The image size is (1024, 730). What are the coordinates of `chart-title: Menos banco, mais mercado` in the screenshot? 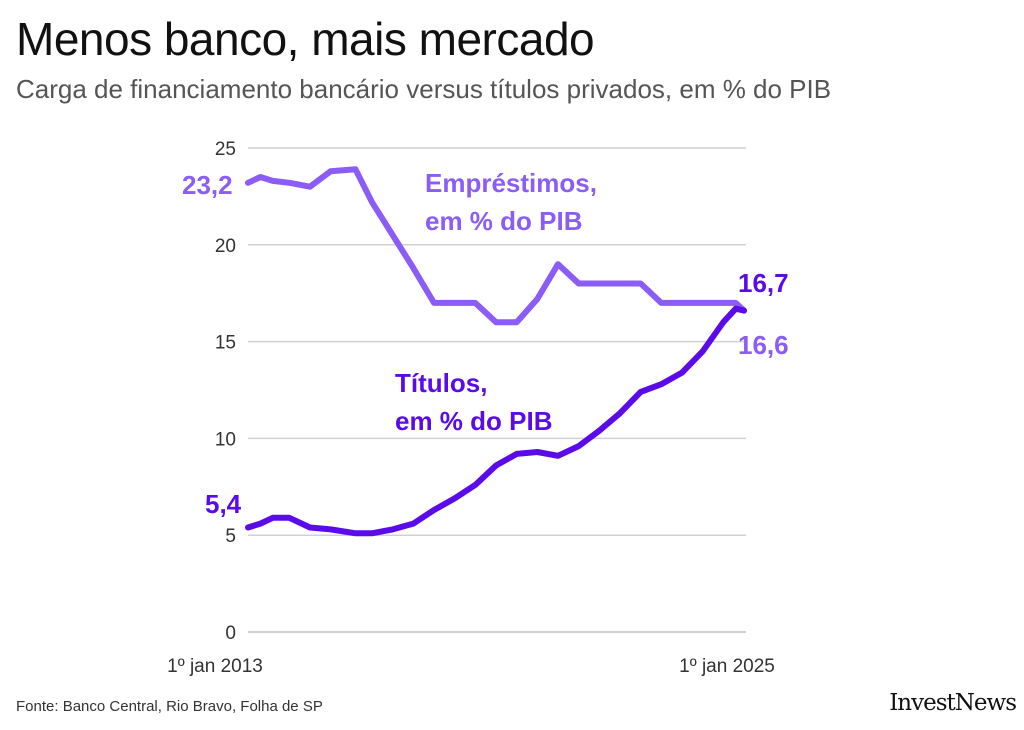 It's located at (305, 39).